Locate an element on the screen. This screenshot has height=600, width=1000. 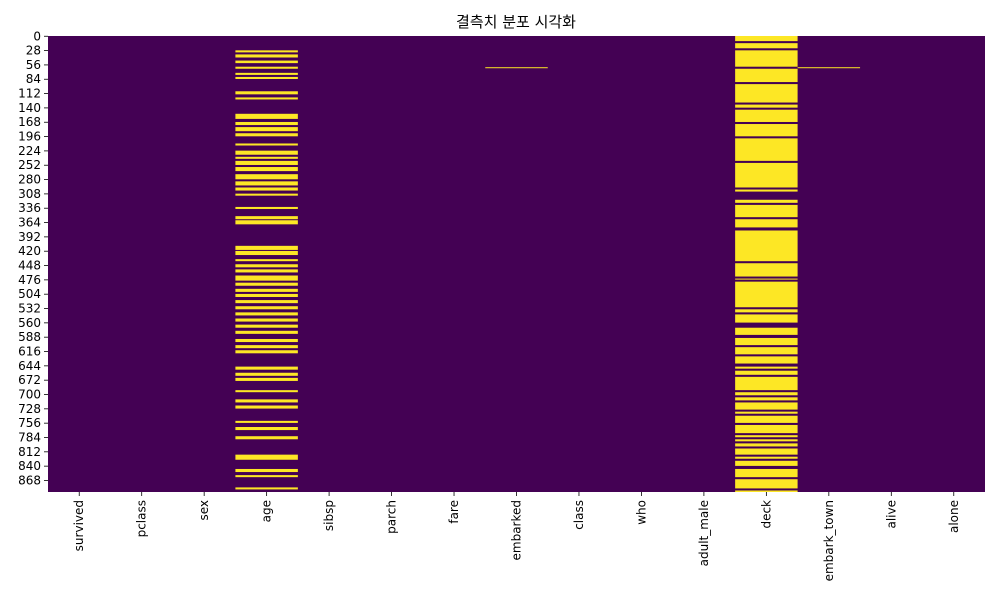
y-tick-label: 252 is located at coordinates (29, 165).